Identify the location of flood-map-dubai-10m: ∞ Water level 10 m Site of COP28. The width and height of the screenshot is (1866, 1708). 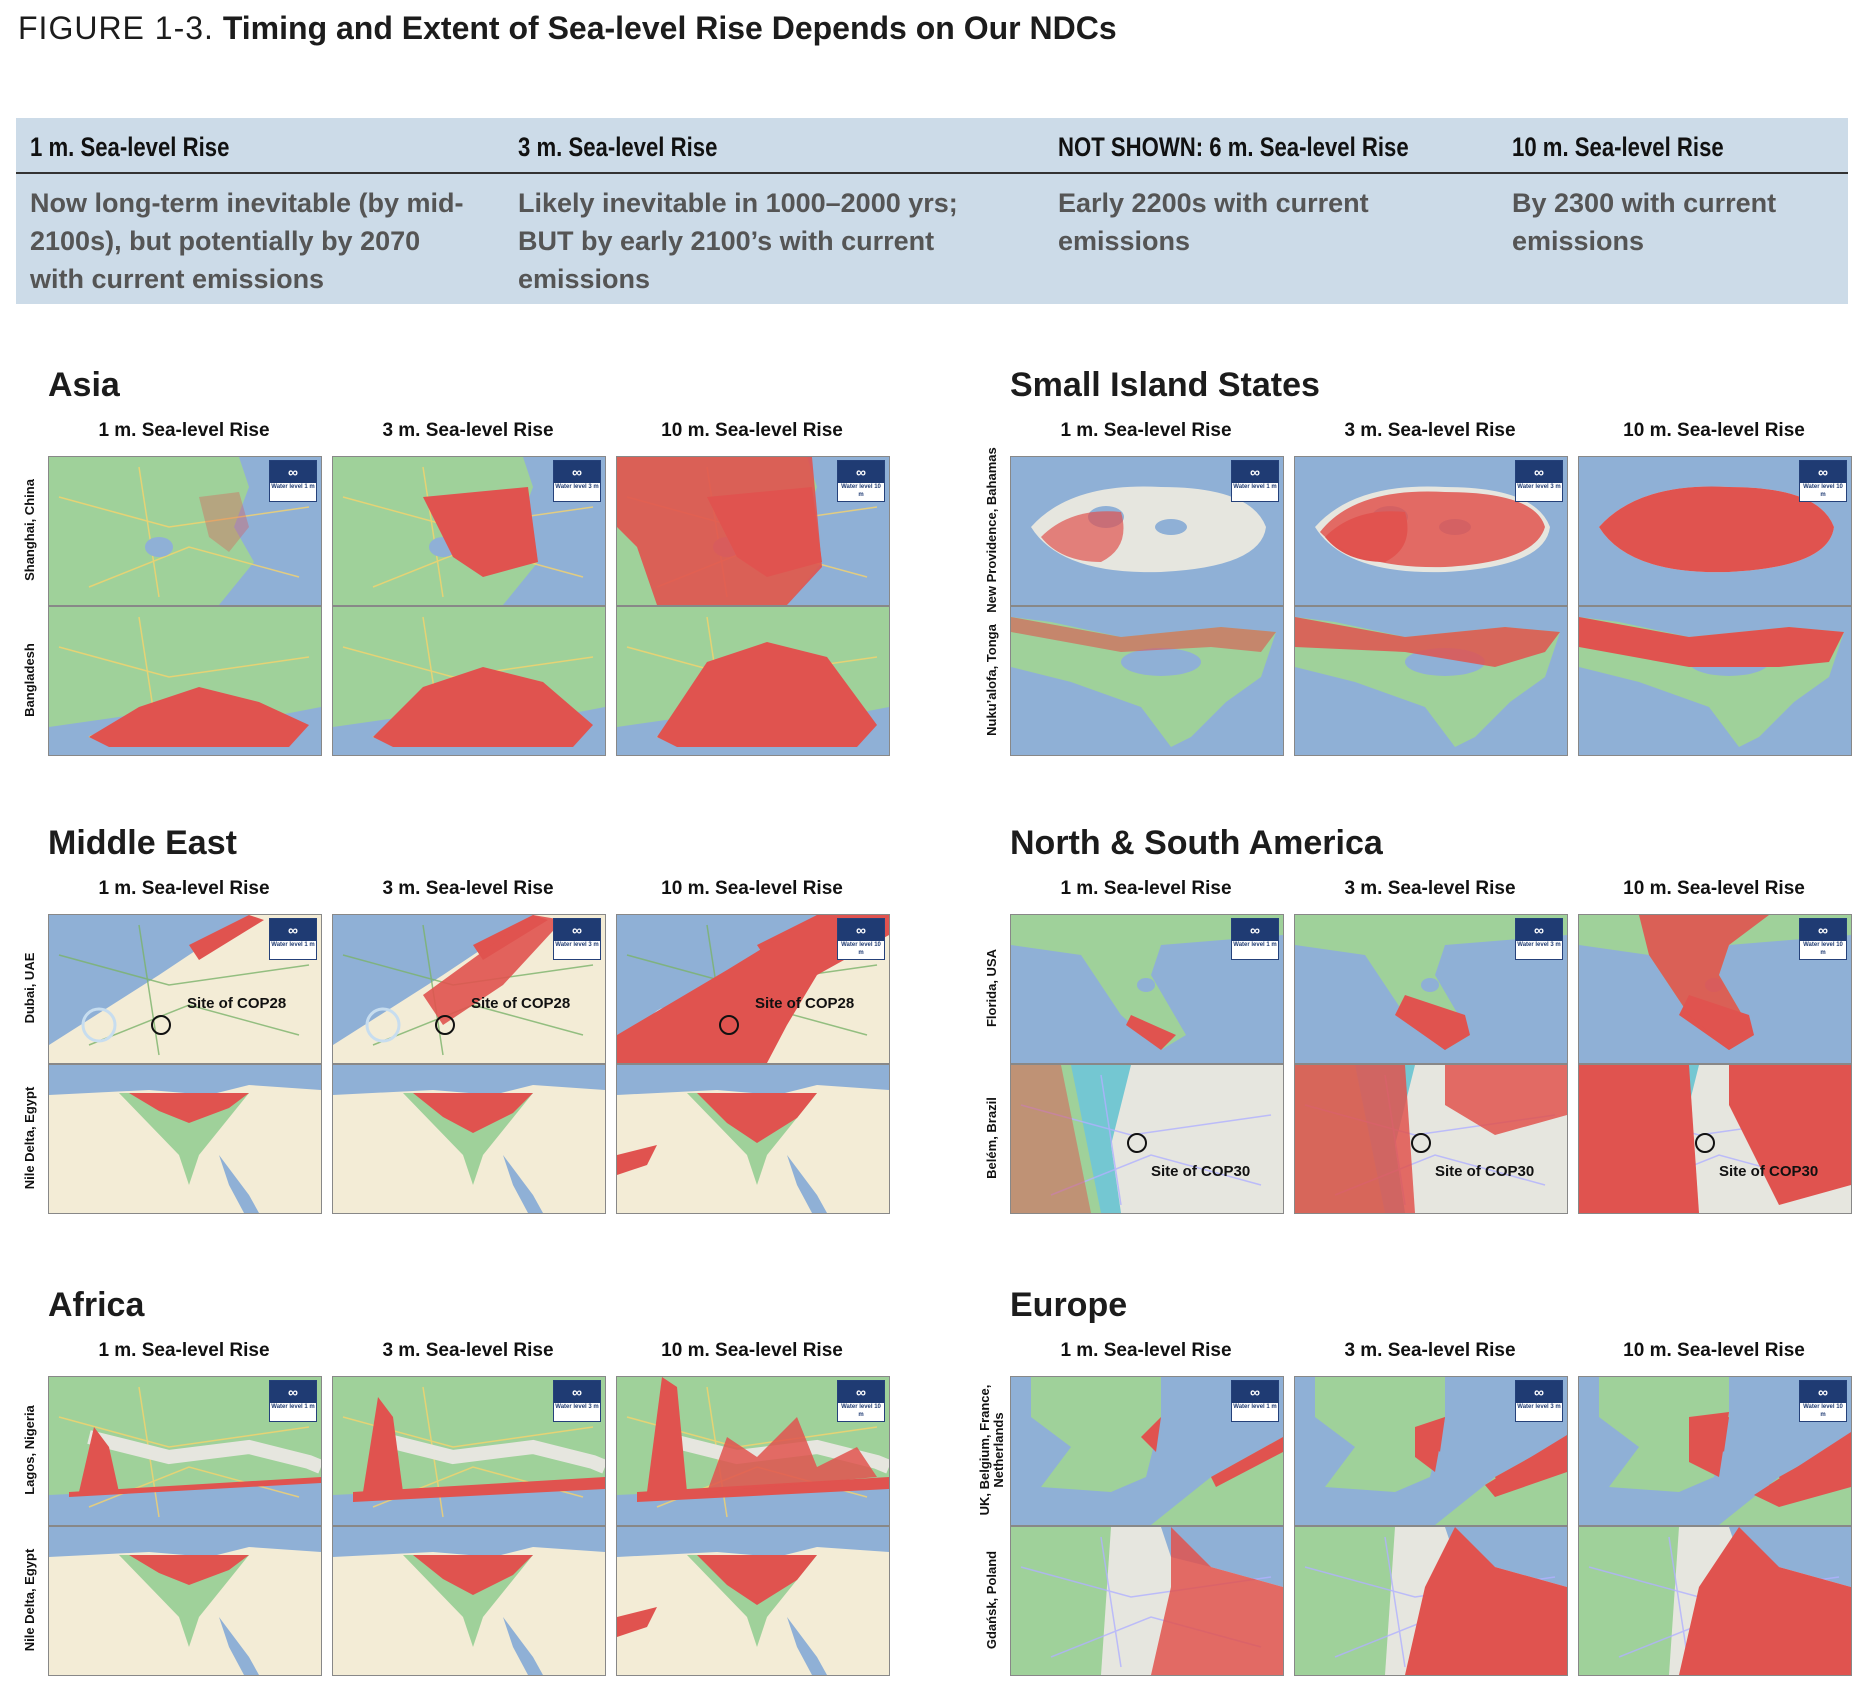
(753, 989).